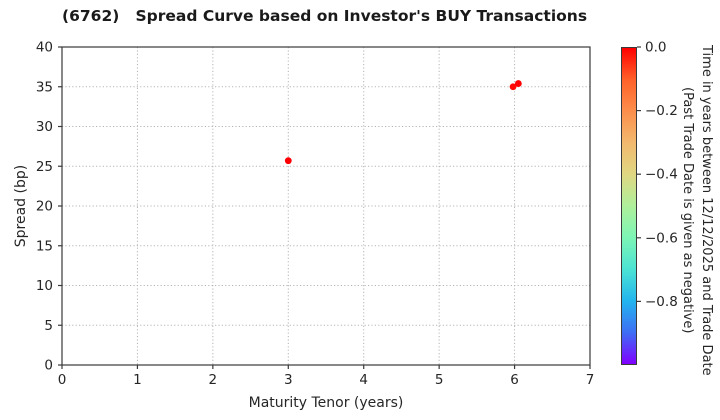  Describe the element at coordinates (44, 286) in the screenshot. I see `y-tick-label: 10` at that location.